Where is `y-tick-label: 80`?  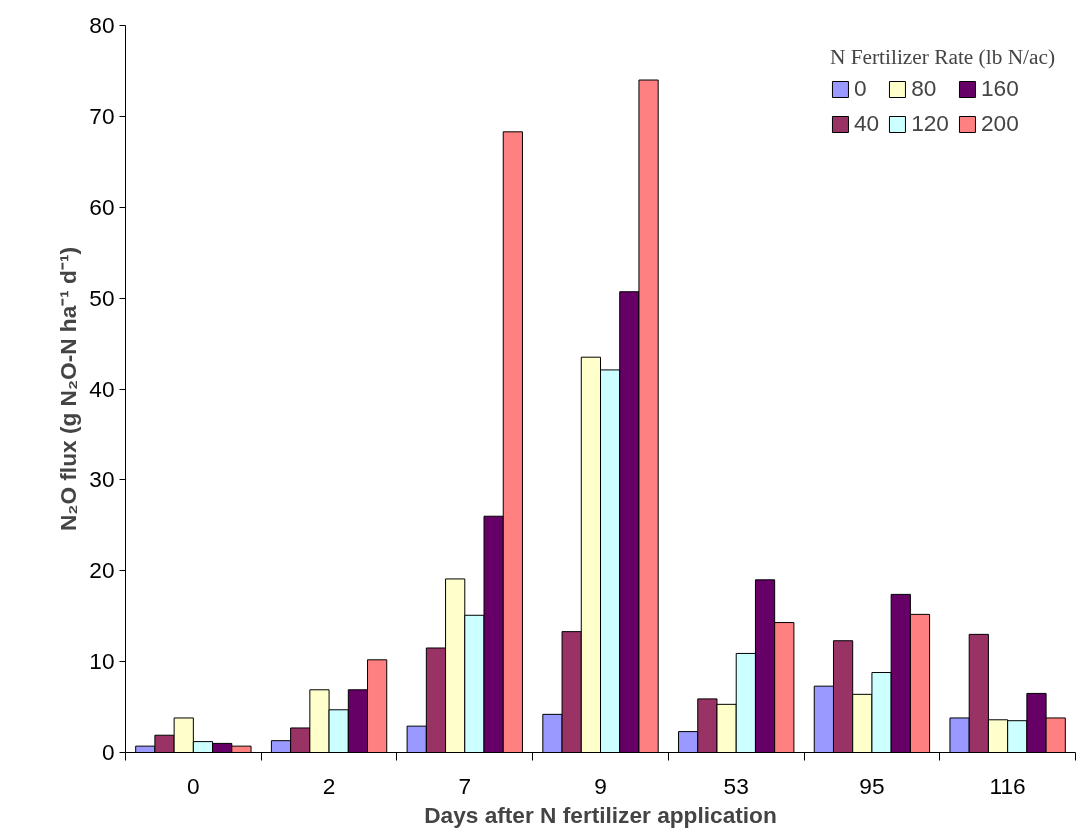 y-tick-label: 80 is located at coordinates (102, 25).